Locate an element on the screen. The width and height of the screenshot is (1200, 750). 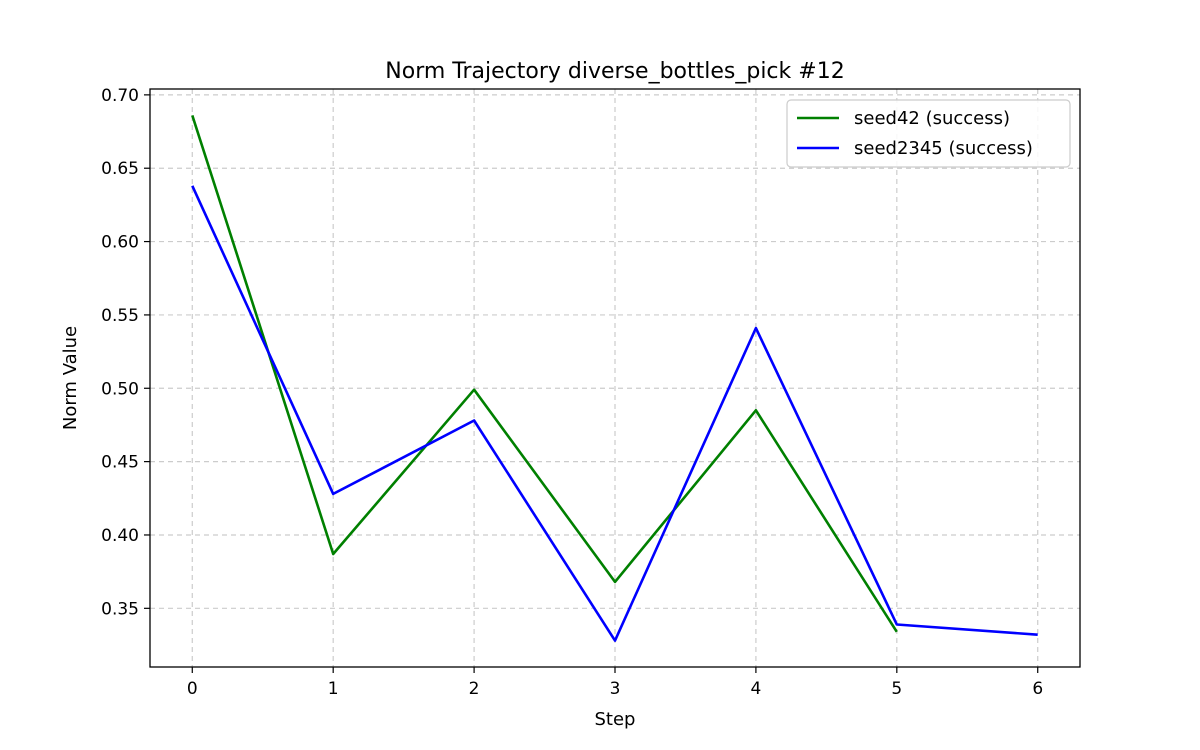
legend-label-1: seed2345 (success) is located at coordinates (943, 148).